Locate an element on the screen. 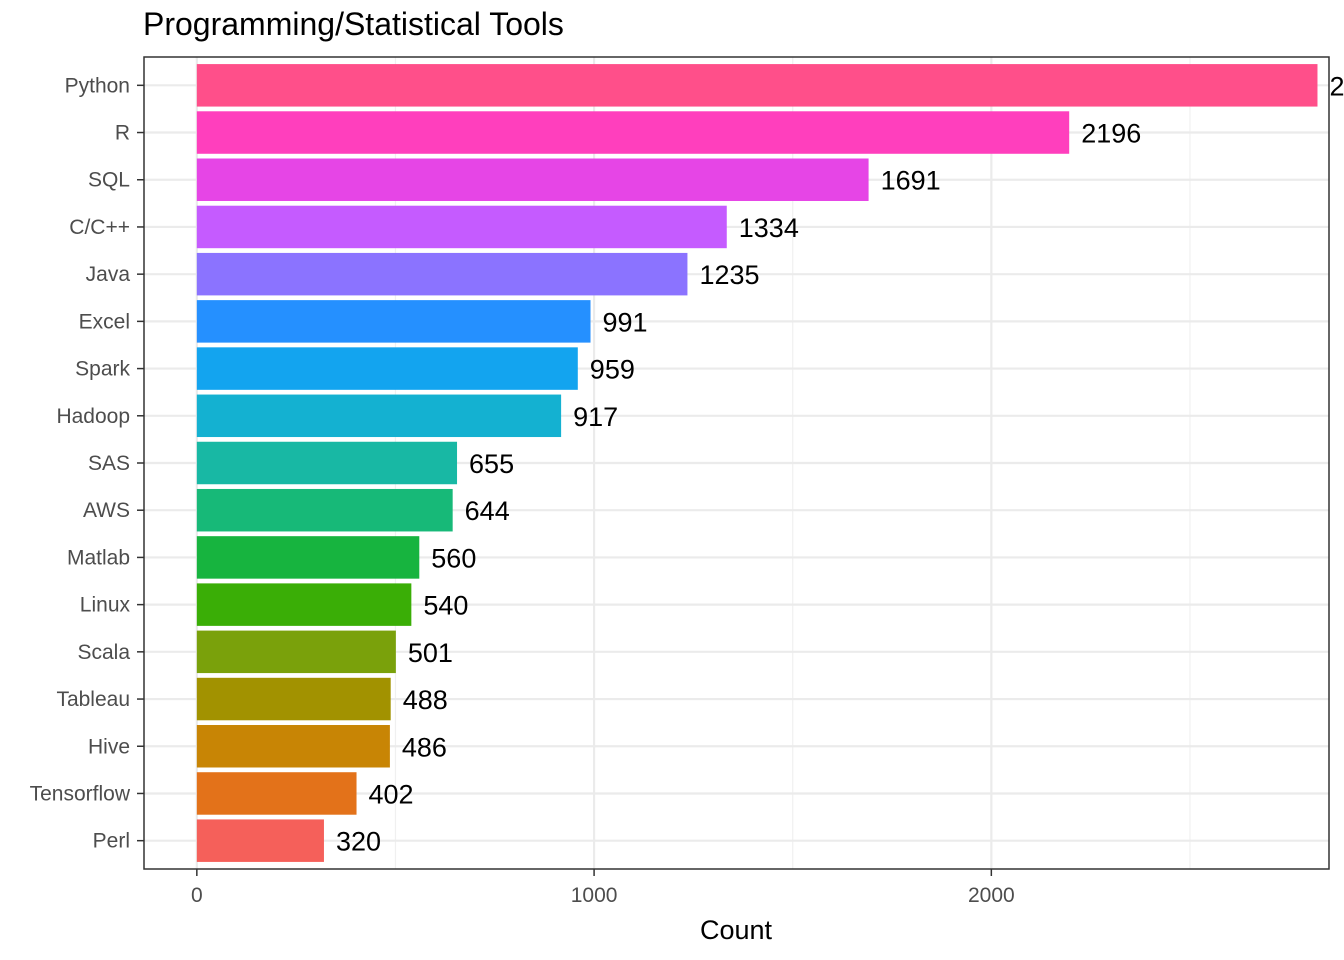 The height and width of the screenshot is (960, 1344). y-tick-label: Scala is located at coordinates (103, 652).